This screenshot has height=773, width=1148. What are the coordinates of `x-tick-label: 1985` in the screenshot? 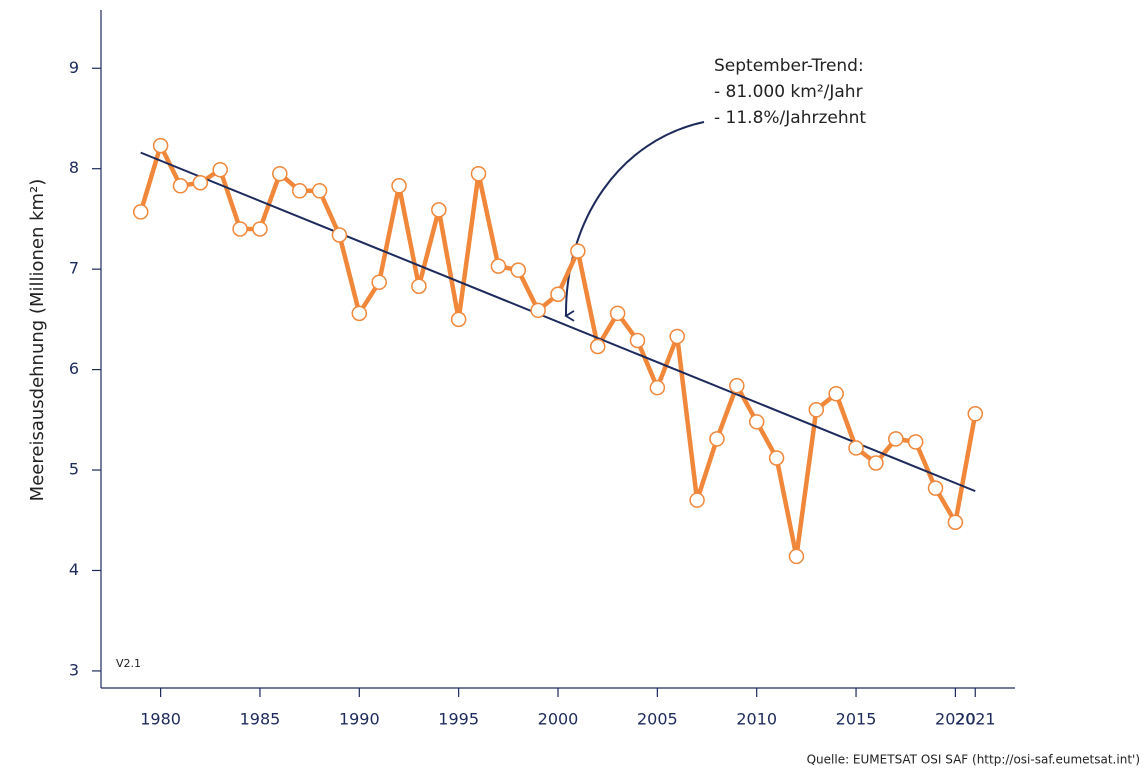 It's located at (260, 719).